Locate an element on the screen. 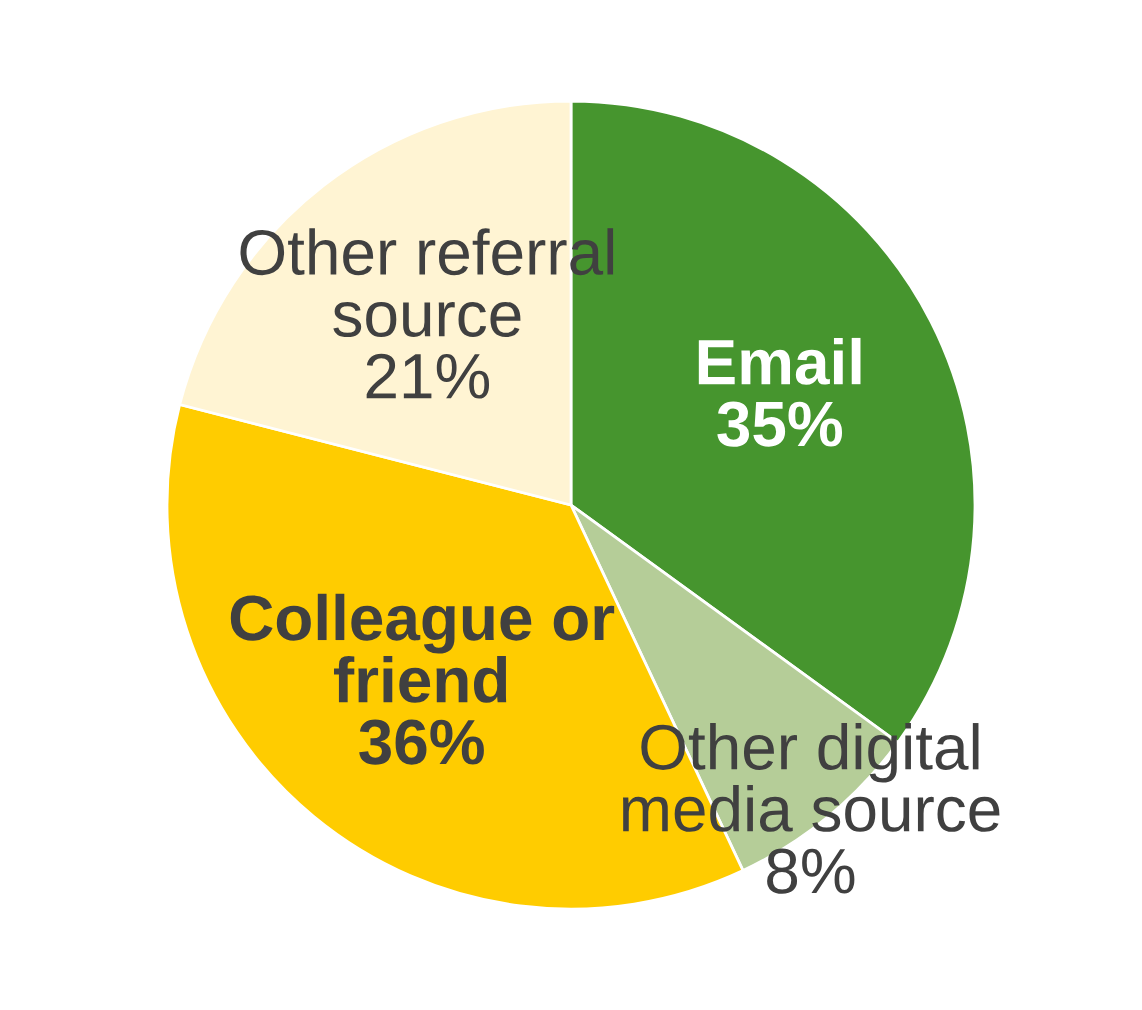 The image size is (1142, 1010). slice-label: Email is located at coordinates (779, 361).